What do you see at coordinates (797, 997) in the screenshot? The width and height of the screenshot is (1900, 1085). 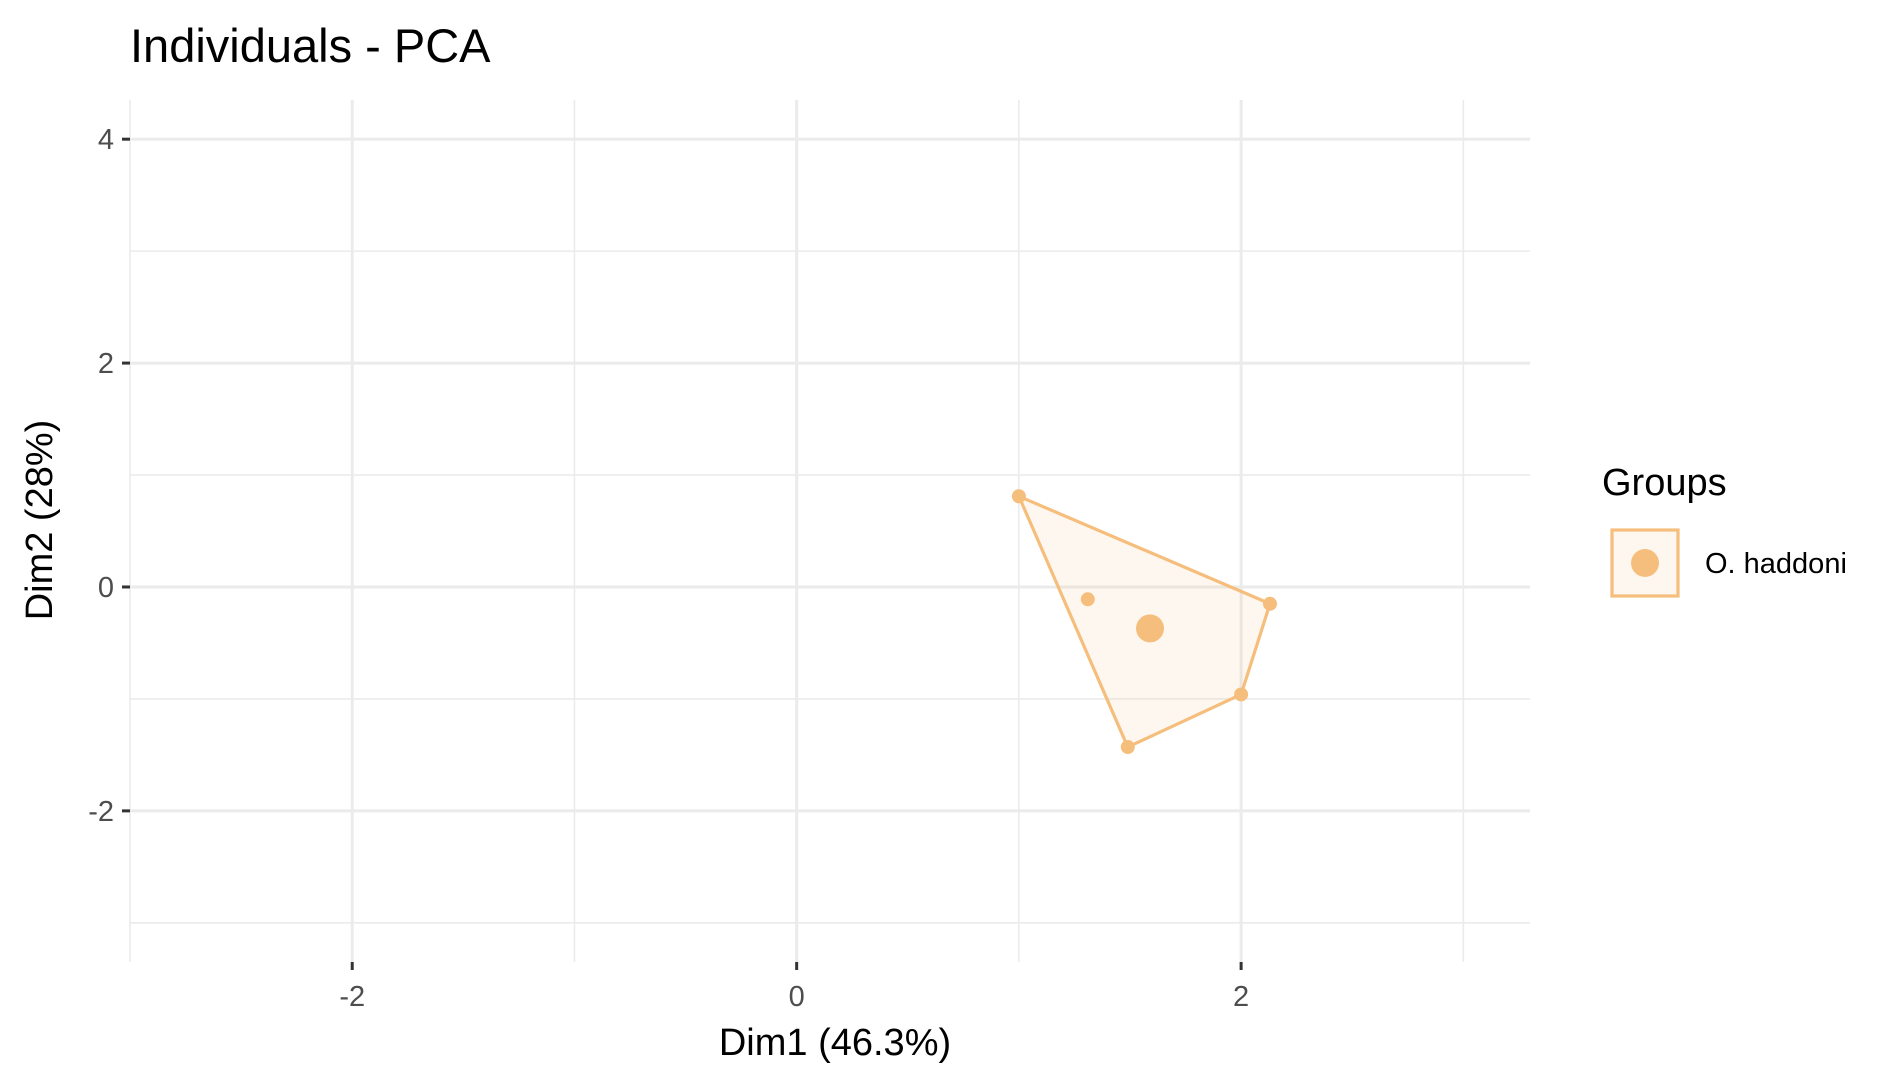 I see `x-tick-label: 0` at bounding box center [797, 997].